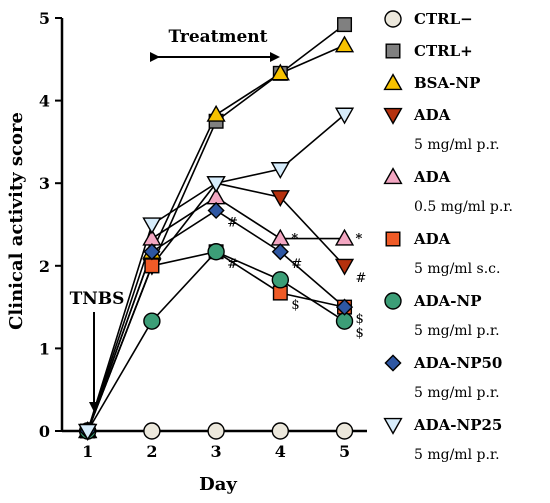 The height and width of the screenshot is (503, 550). Describe the element at coordinates (50, 225) in the screenshot. I see `y-ticks: 0 1 2 3 4 5` at that location.